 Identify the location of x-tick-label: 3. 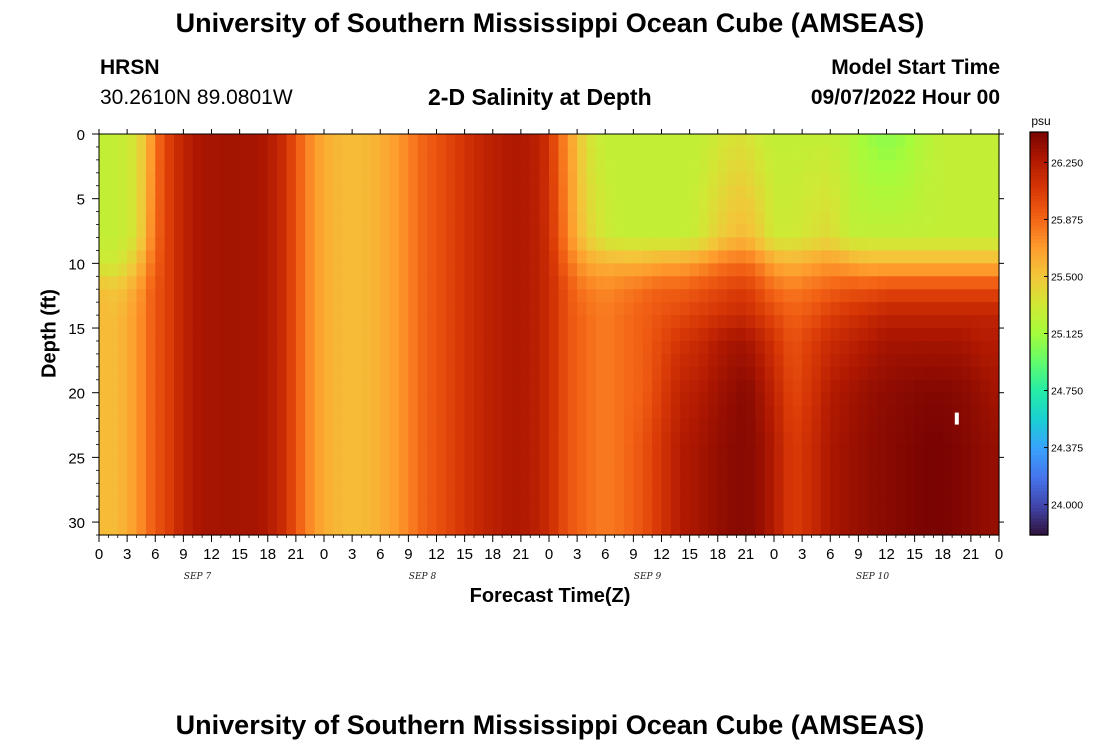
(352, 554).